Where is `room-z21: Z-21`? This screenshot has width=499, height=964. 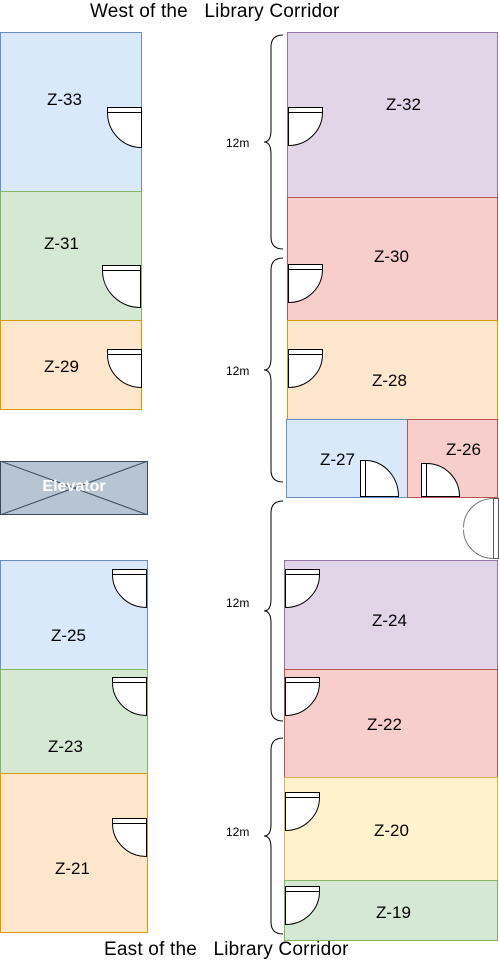
room-z21: Z-21 is located at coordinates (74, 853).